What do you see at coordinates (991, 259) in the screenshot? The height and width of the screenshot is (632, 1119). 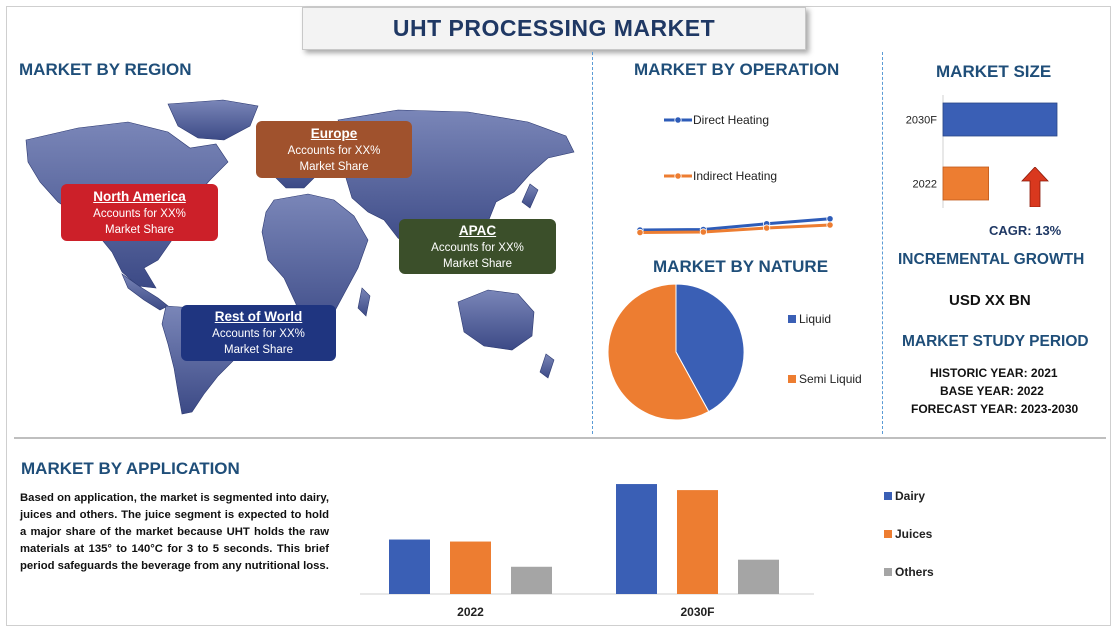 I see `incremental-heading: INCREMENTAL GROWTH` at bounding box center [991, 259].